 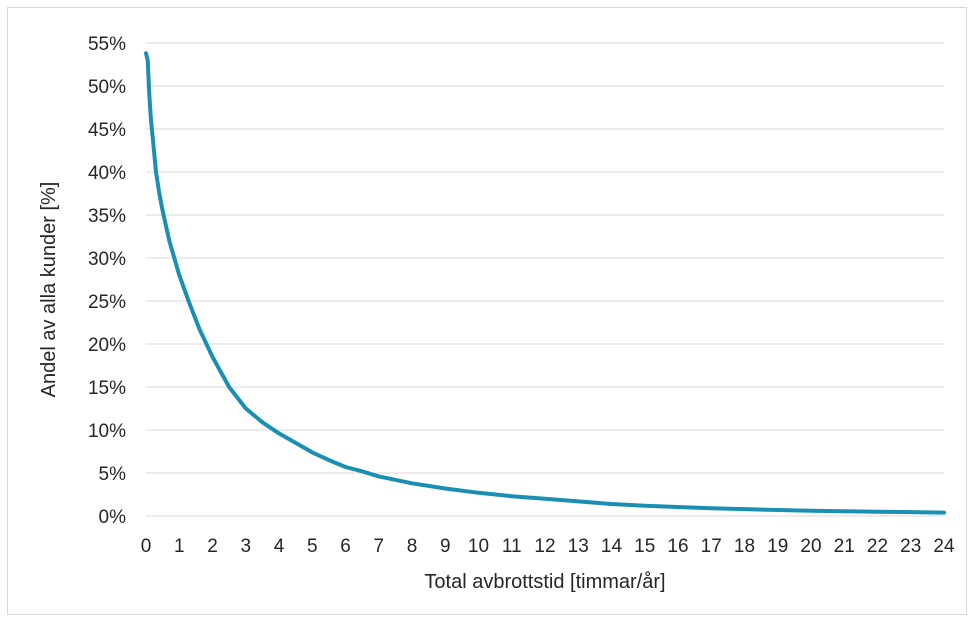 I want to click on x-tick-label: 2, so click(x=212, y=546).